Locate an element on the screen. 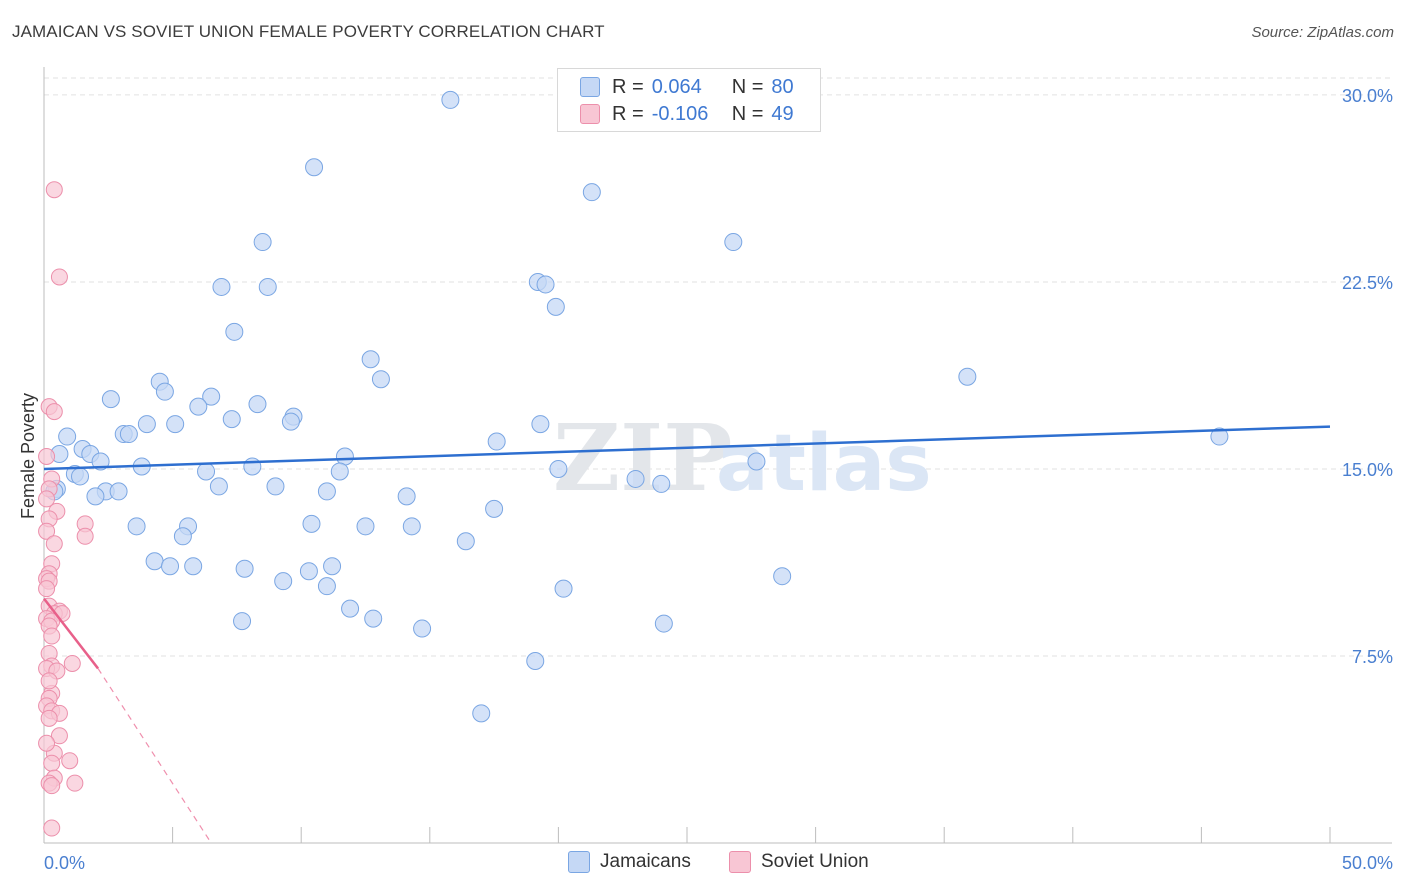 The image size is (1406, 892). legend-swatch-pink is located at coordinates (590, 114).